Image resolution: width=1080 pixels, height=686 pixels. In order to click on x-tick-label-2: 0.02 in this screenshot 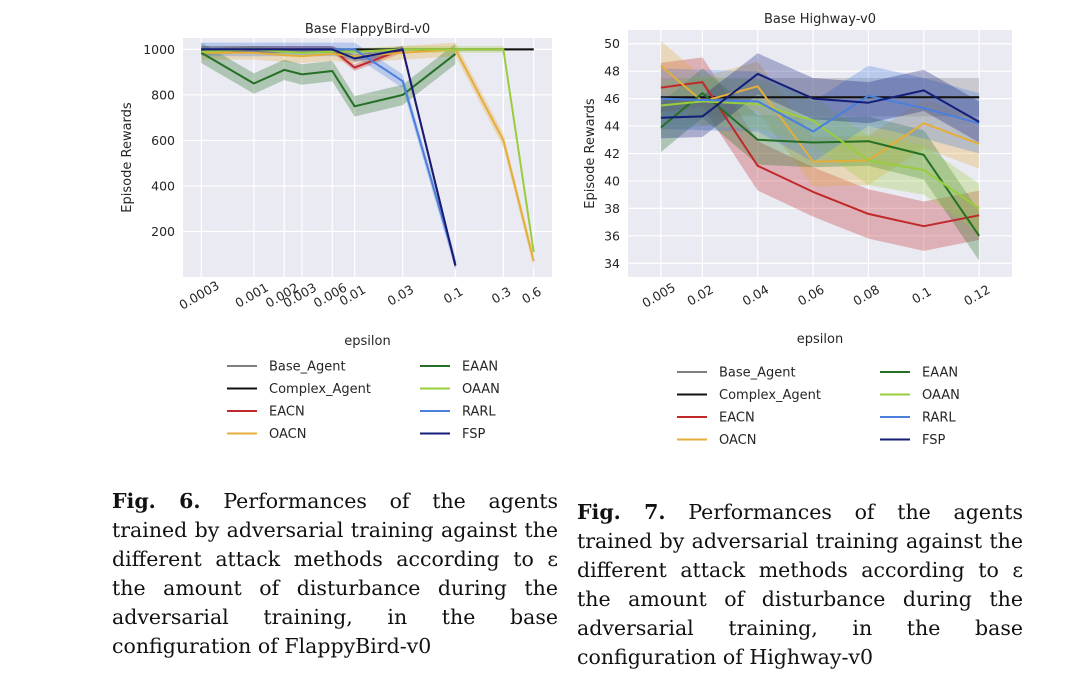, I will do `click(700, 295)`.